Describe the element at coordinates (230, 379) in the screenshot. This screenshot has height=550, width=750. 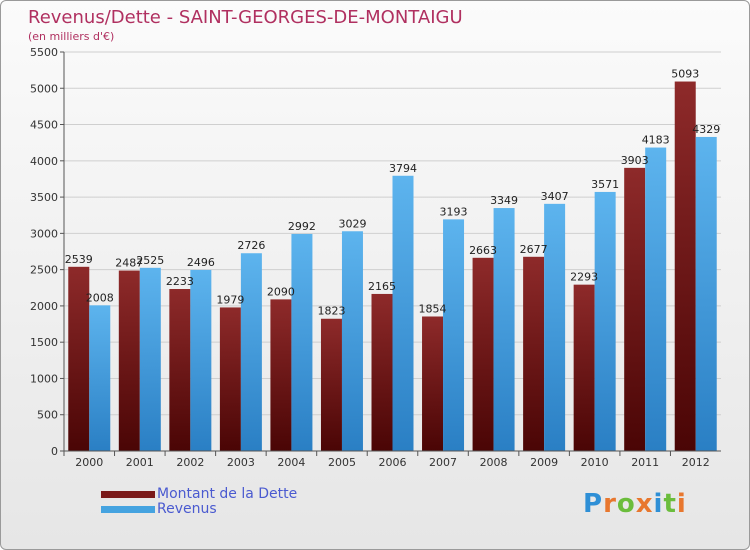
I see `bar-dette-2003` at that location.